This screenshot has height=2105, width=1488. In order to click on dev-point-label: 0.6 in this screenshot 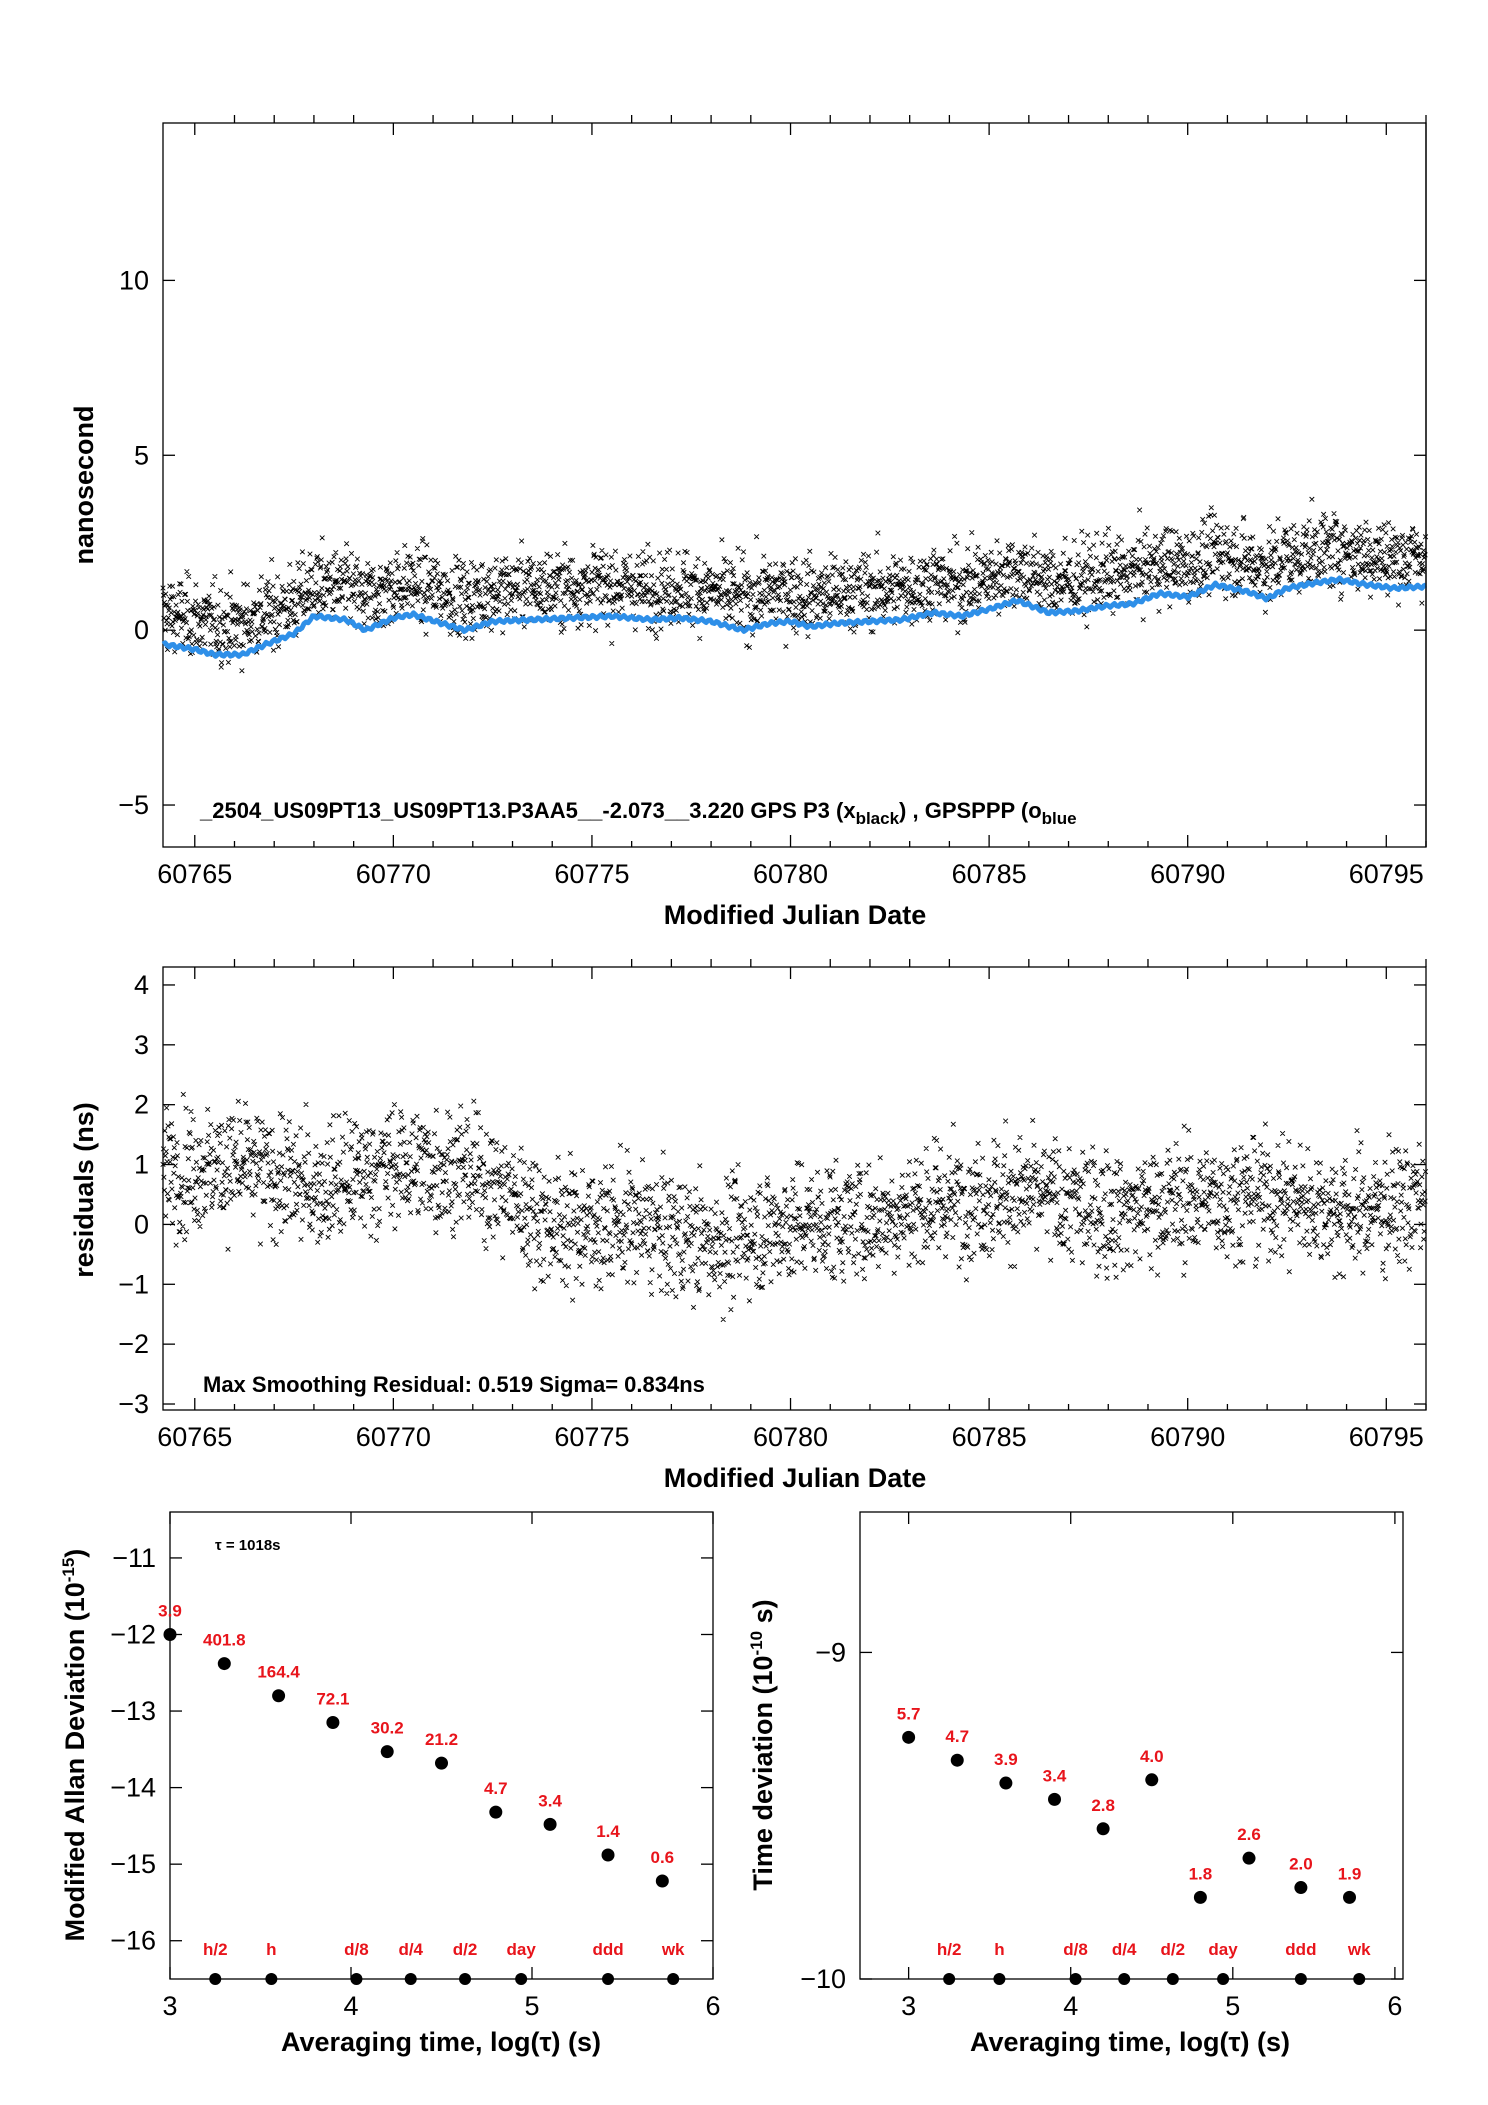, I will do `click(662, 1857)`.